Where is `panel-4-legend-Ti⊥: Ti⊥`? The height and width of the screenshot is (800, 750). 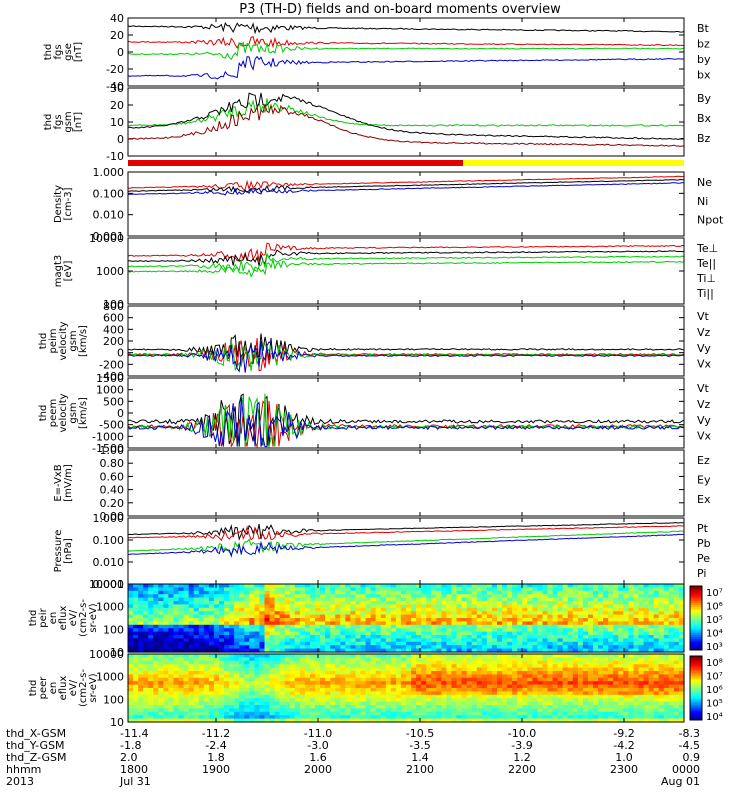
panel-4-legend-Ti⊥: Ti⊥ is located at coordinates (706, 278).